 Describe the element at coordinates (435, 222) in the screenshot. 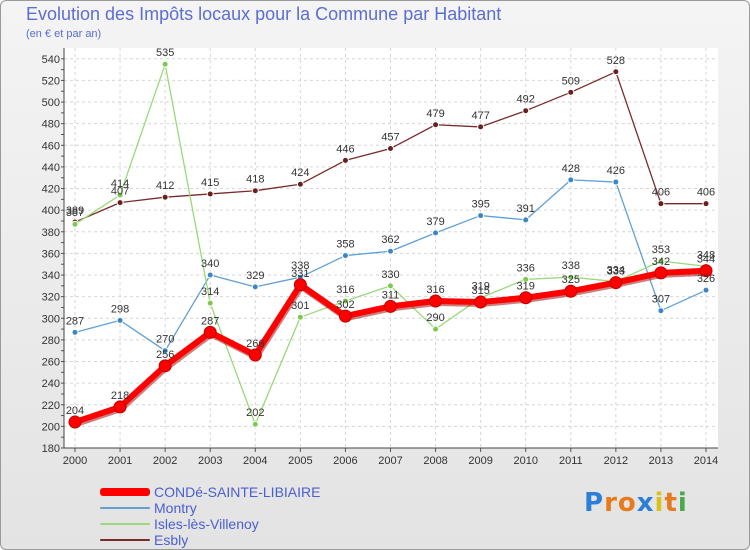

I see `series-2-value-label: 379` at that location.